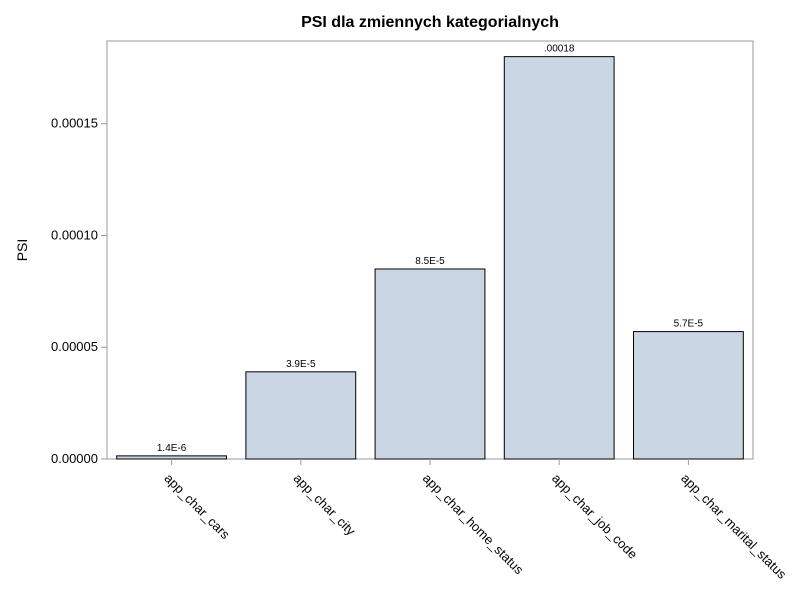 This screenshot has height=600, width=800. I want to click on data-label: 5.7E-5, so click(689, 324).